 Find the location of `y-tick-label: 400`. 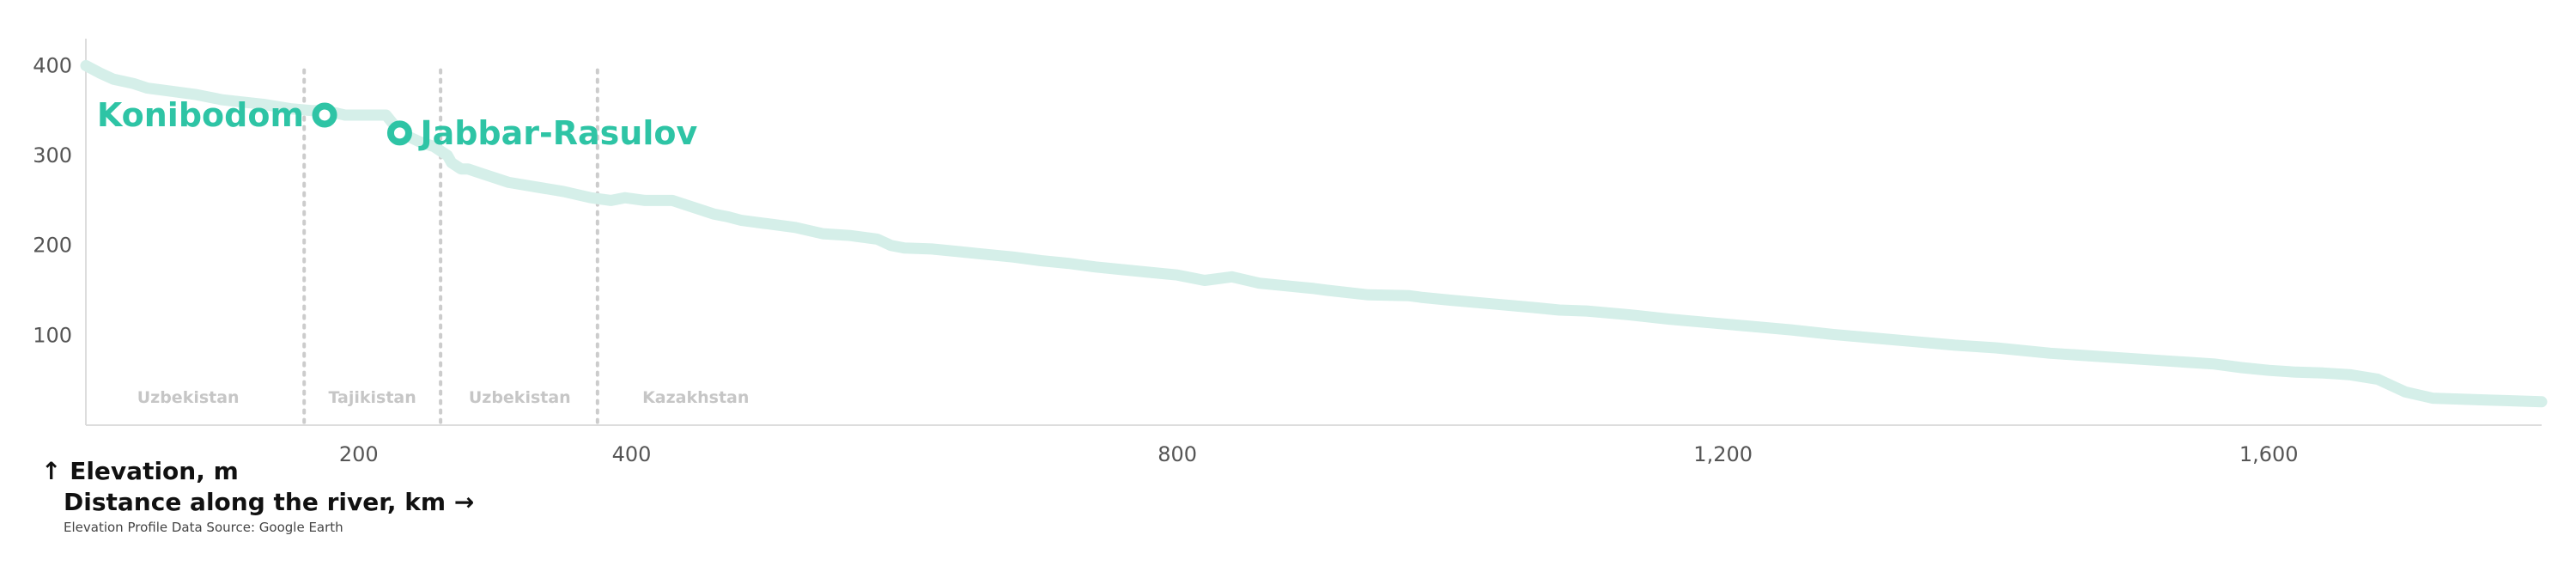

y-tick-label: 400 is located at coordinates (52, 65).